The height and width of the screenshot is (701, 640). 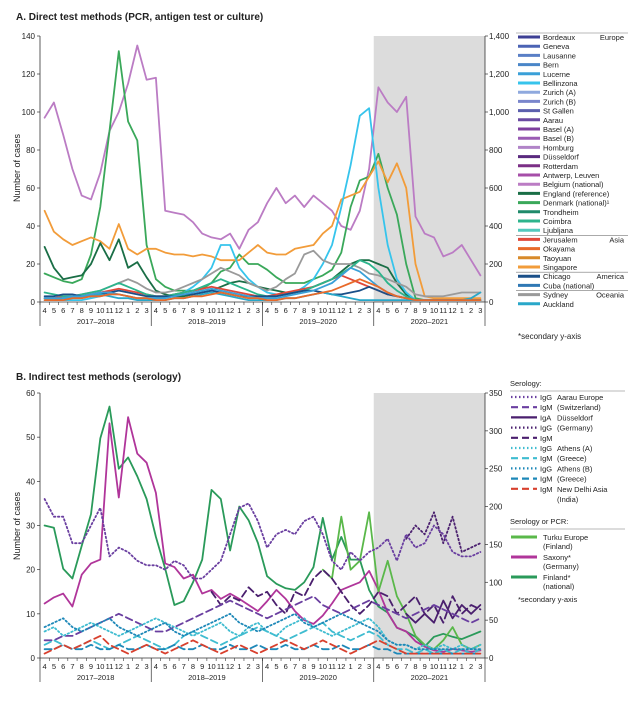 What do you see at coordinates (499, 112) in the screenshot?
I see `panel-a-y2-tick-label: 1,000` at bounding box center [499, 112].